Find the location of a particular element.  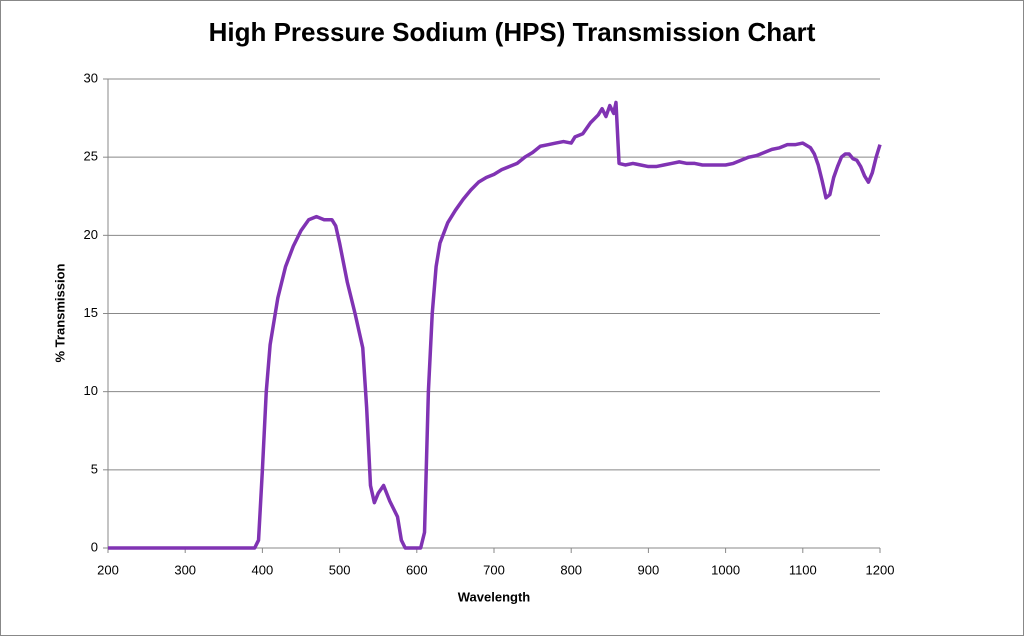

x-tick-label: 500 is located at coordinates (340, 569).